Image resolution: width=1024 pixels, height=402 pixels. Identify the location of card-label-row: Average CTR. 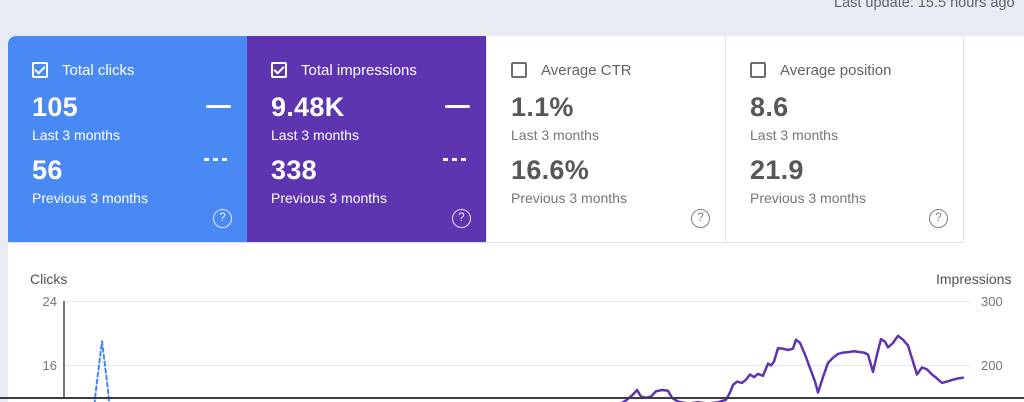
(618, 70).